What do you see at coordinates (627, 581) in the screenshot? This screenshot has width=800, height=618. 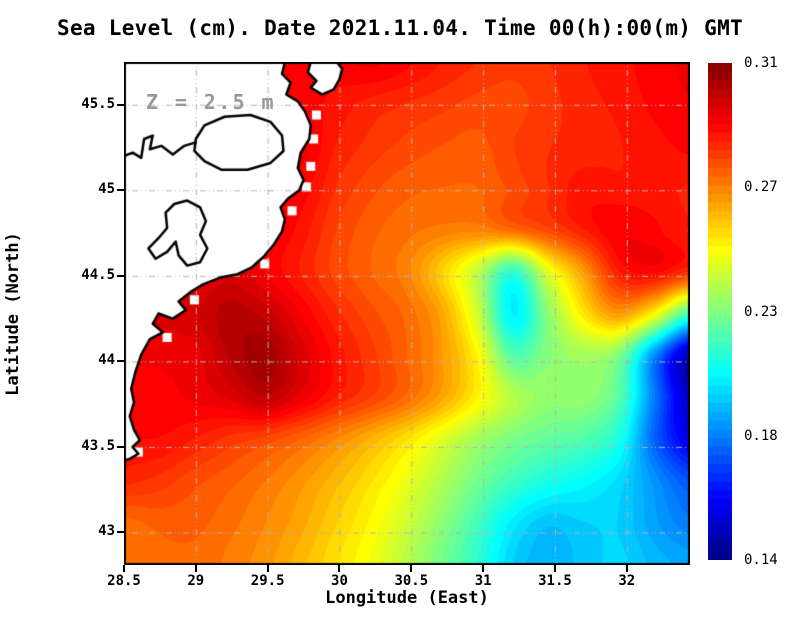 I see `x-tick-label: 32` at bounding box center [627, 581].